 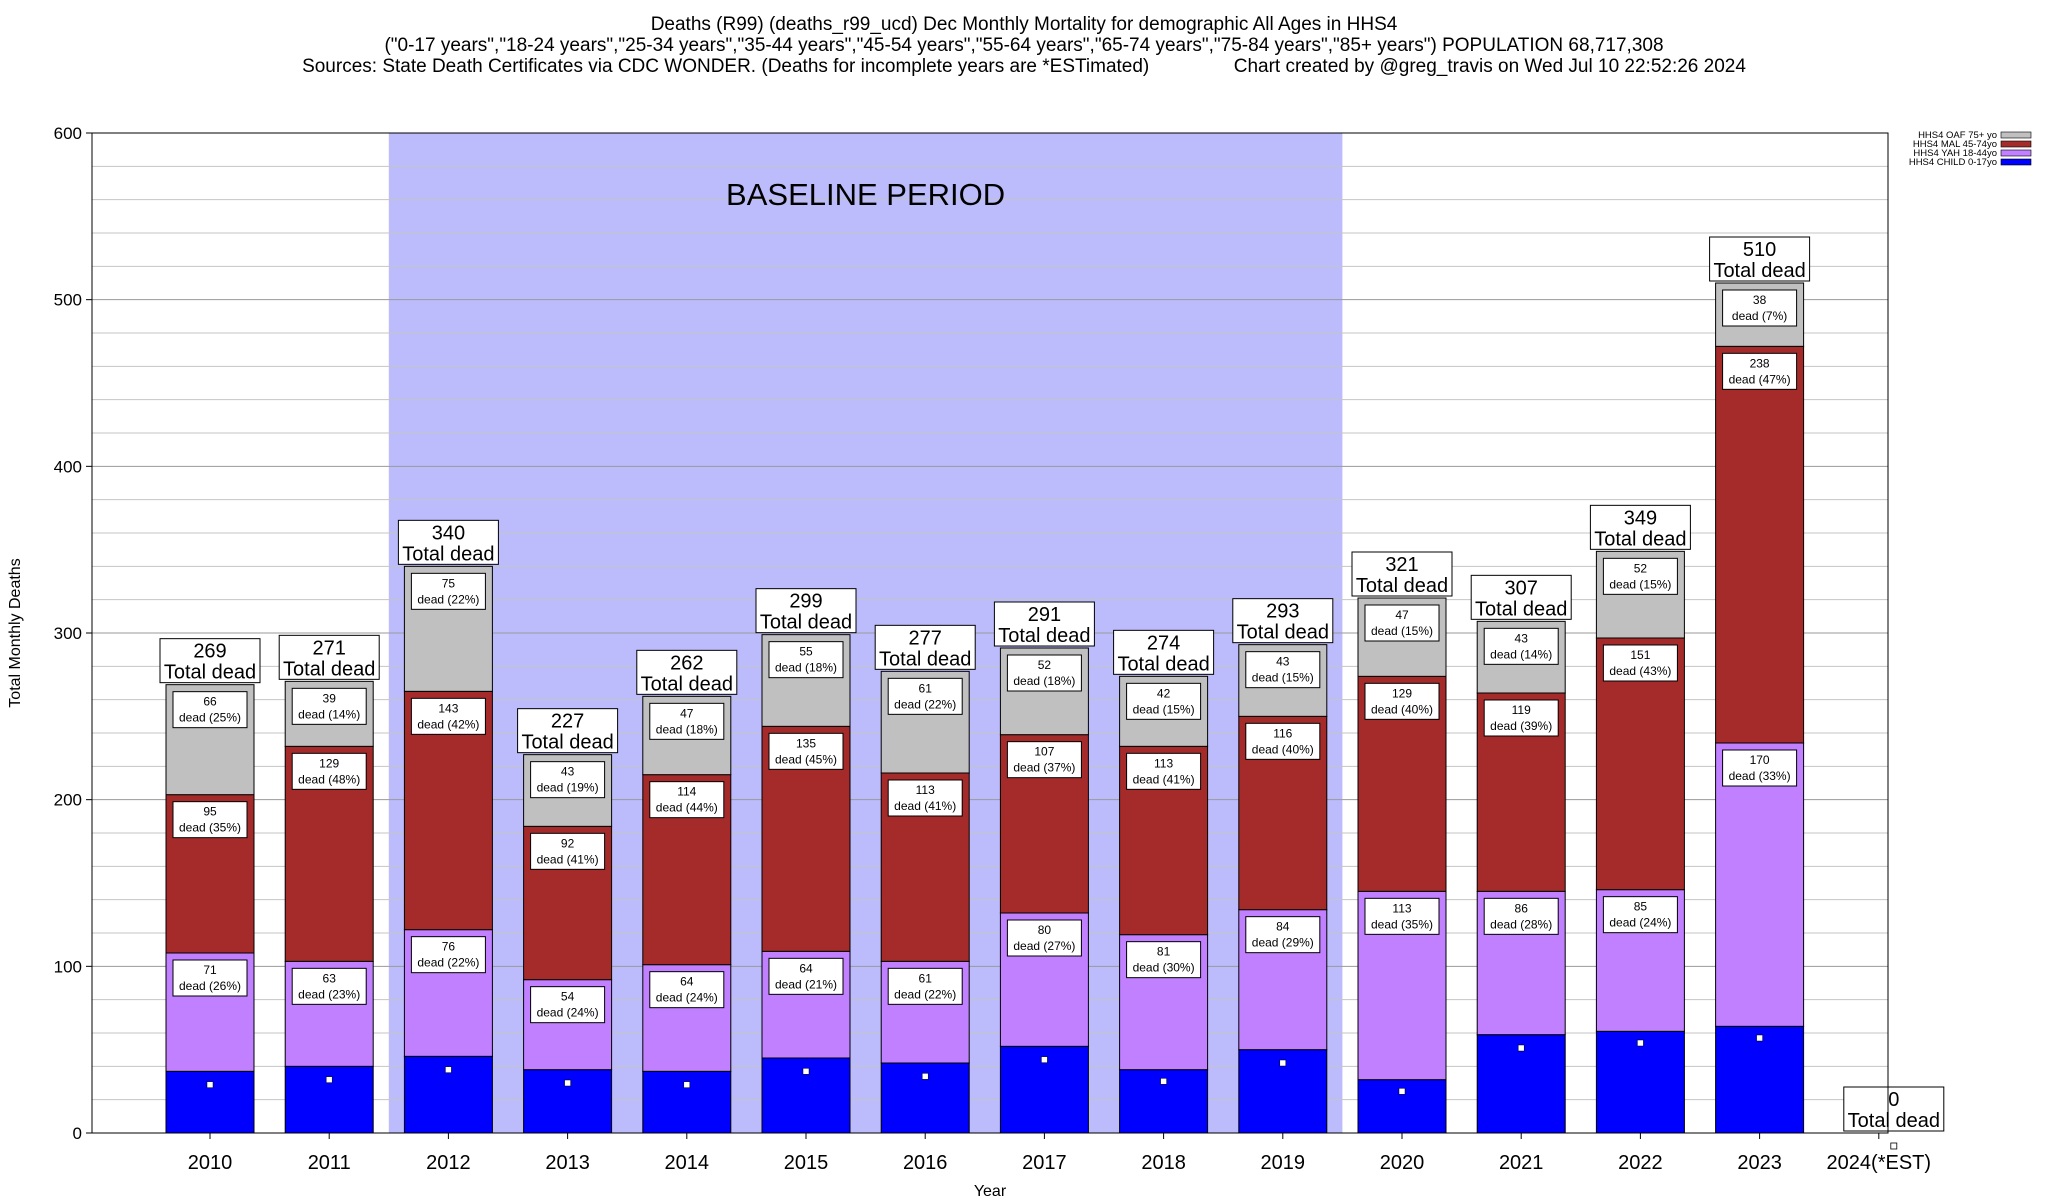 What do you see at coordinates (448, 724) in the screenshot?
I see `segment-percent-label: dead (42%)` at bounding box center [448, 724].